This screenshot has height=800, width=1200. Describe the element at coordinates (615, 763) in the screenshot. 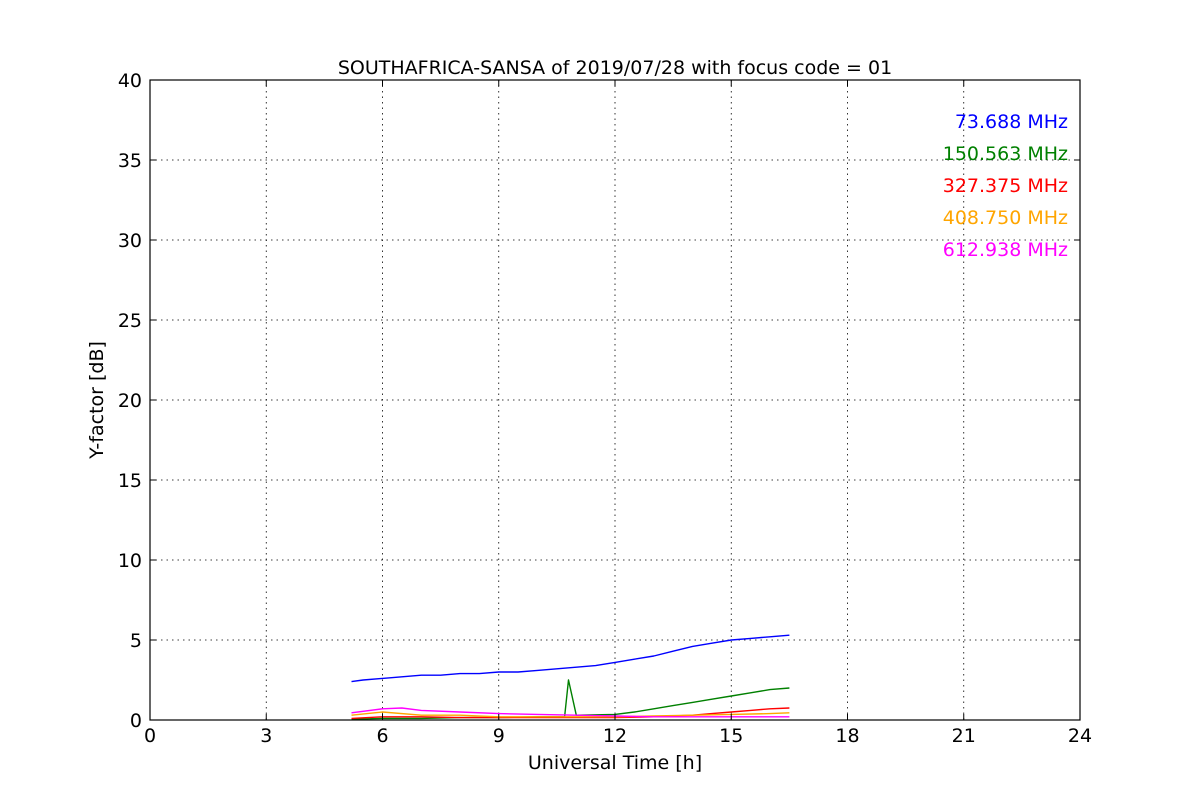

I see `x-axis-label: Universal Time [h]` at that location.